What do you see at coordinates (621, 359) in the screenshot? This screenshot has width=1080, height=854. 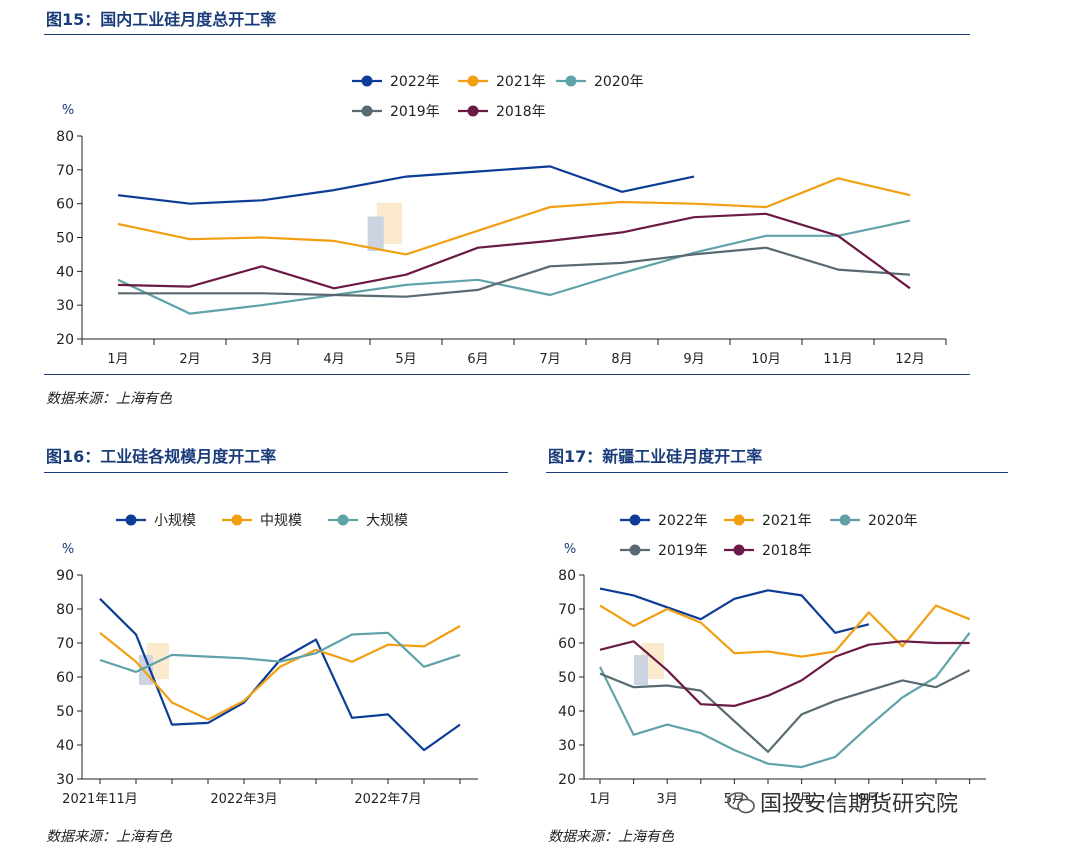 I see `x-tick-label: 8月` at bounding box center [621, 359].